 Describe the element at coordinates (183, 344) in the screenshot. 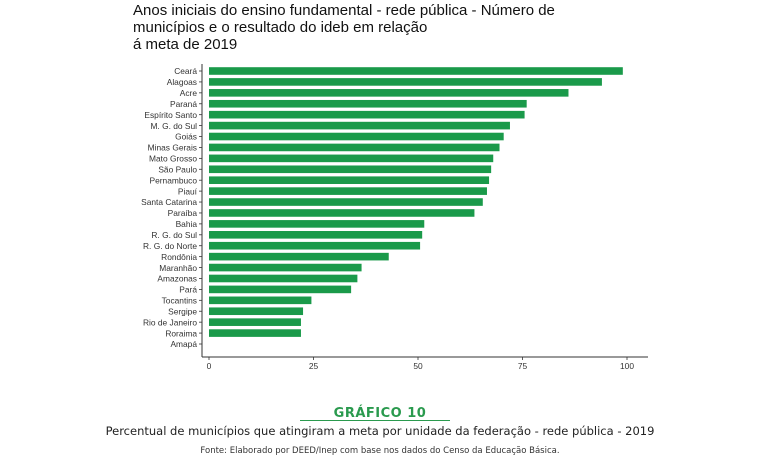

I see `y-tick-label: Amapá` at that location.